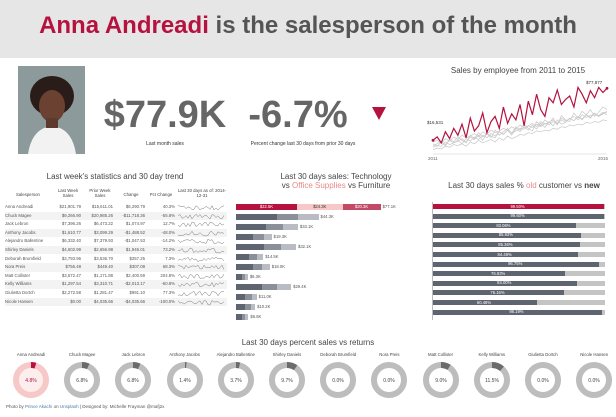 The width and height of the screenshot is (616, 417). I want to click on category-bar-label: $6.3K, so click(255, 276).